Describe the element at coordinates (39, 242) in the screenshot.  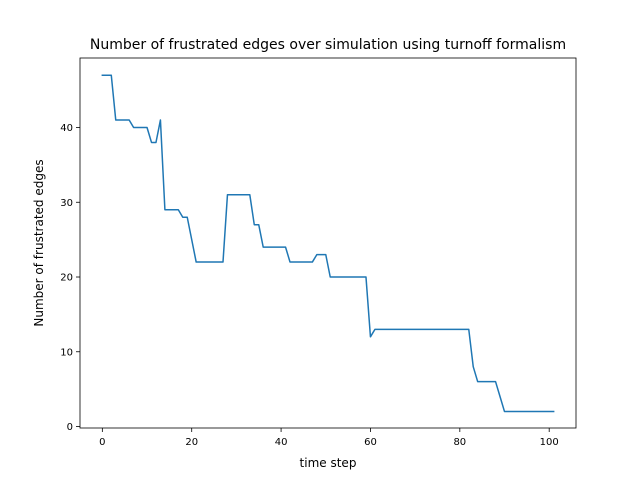
I see `y-axis-label: Number of frustrated edges` at that location.